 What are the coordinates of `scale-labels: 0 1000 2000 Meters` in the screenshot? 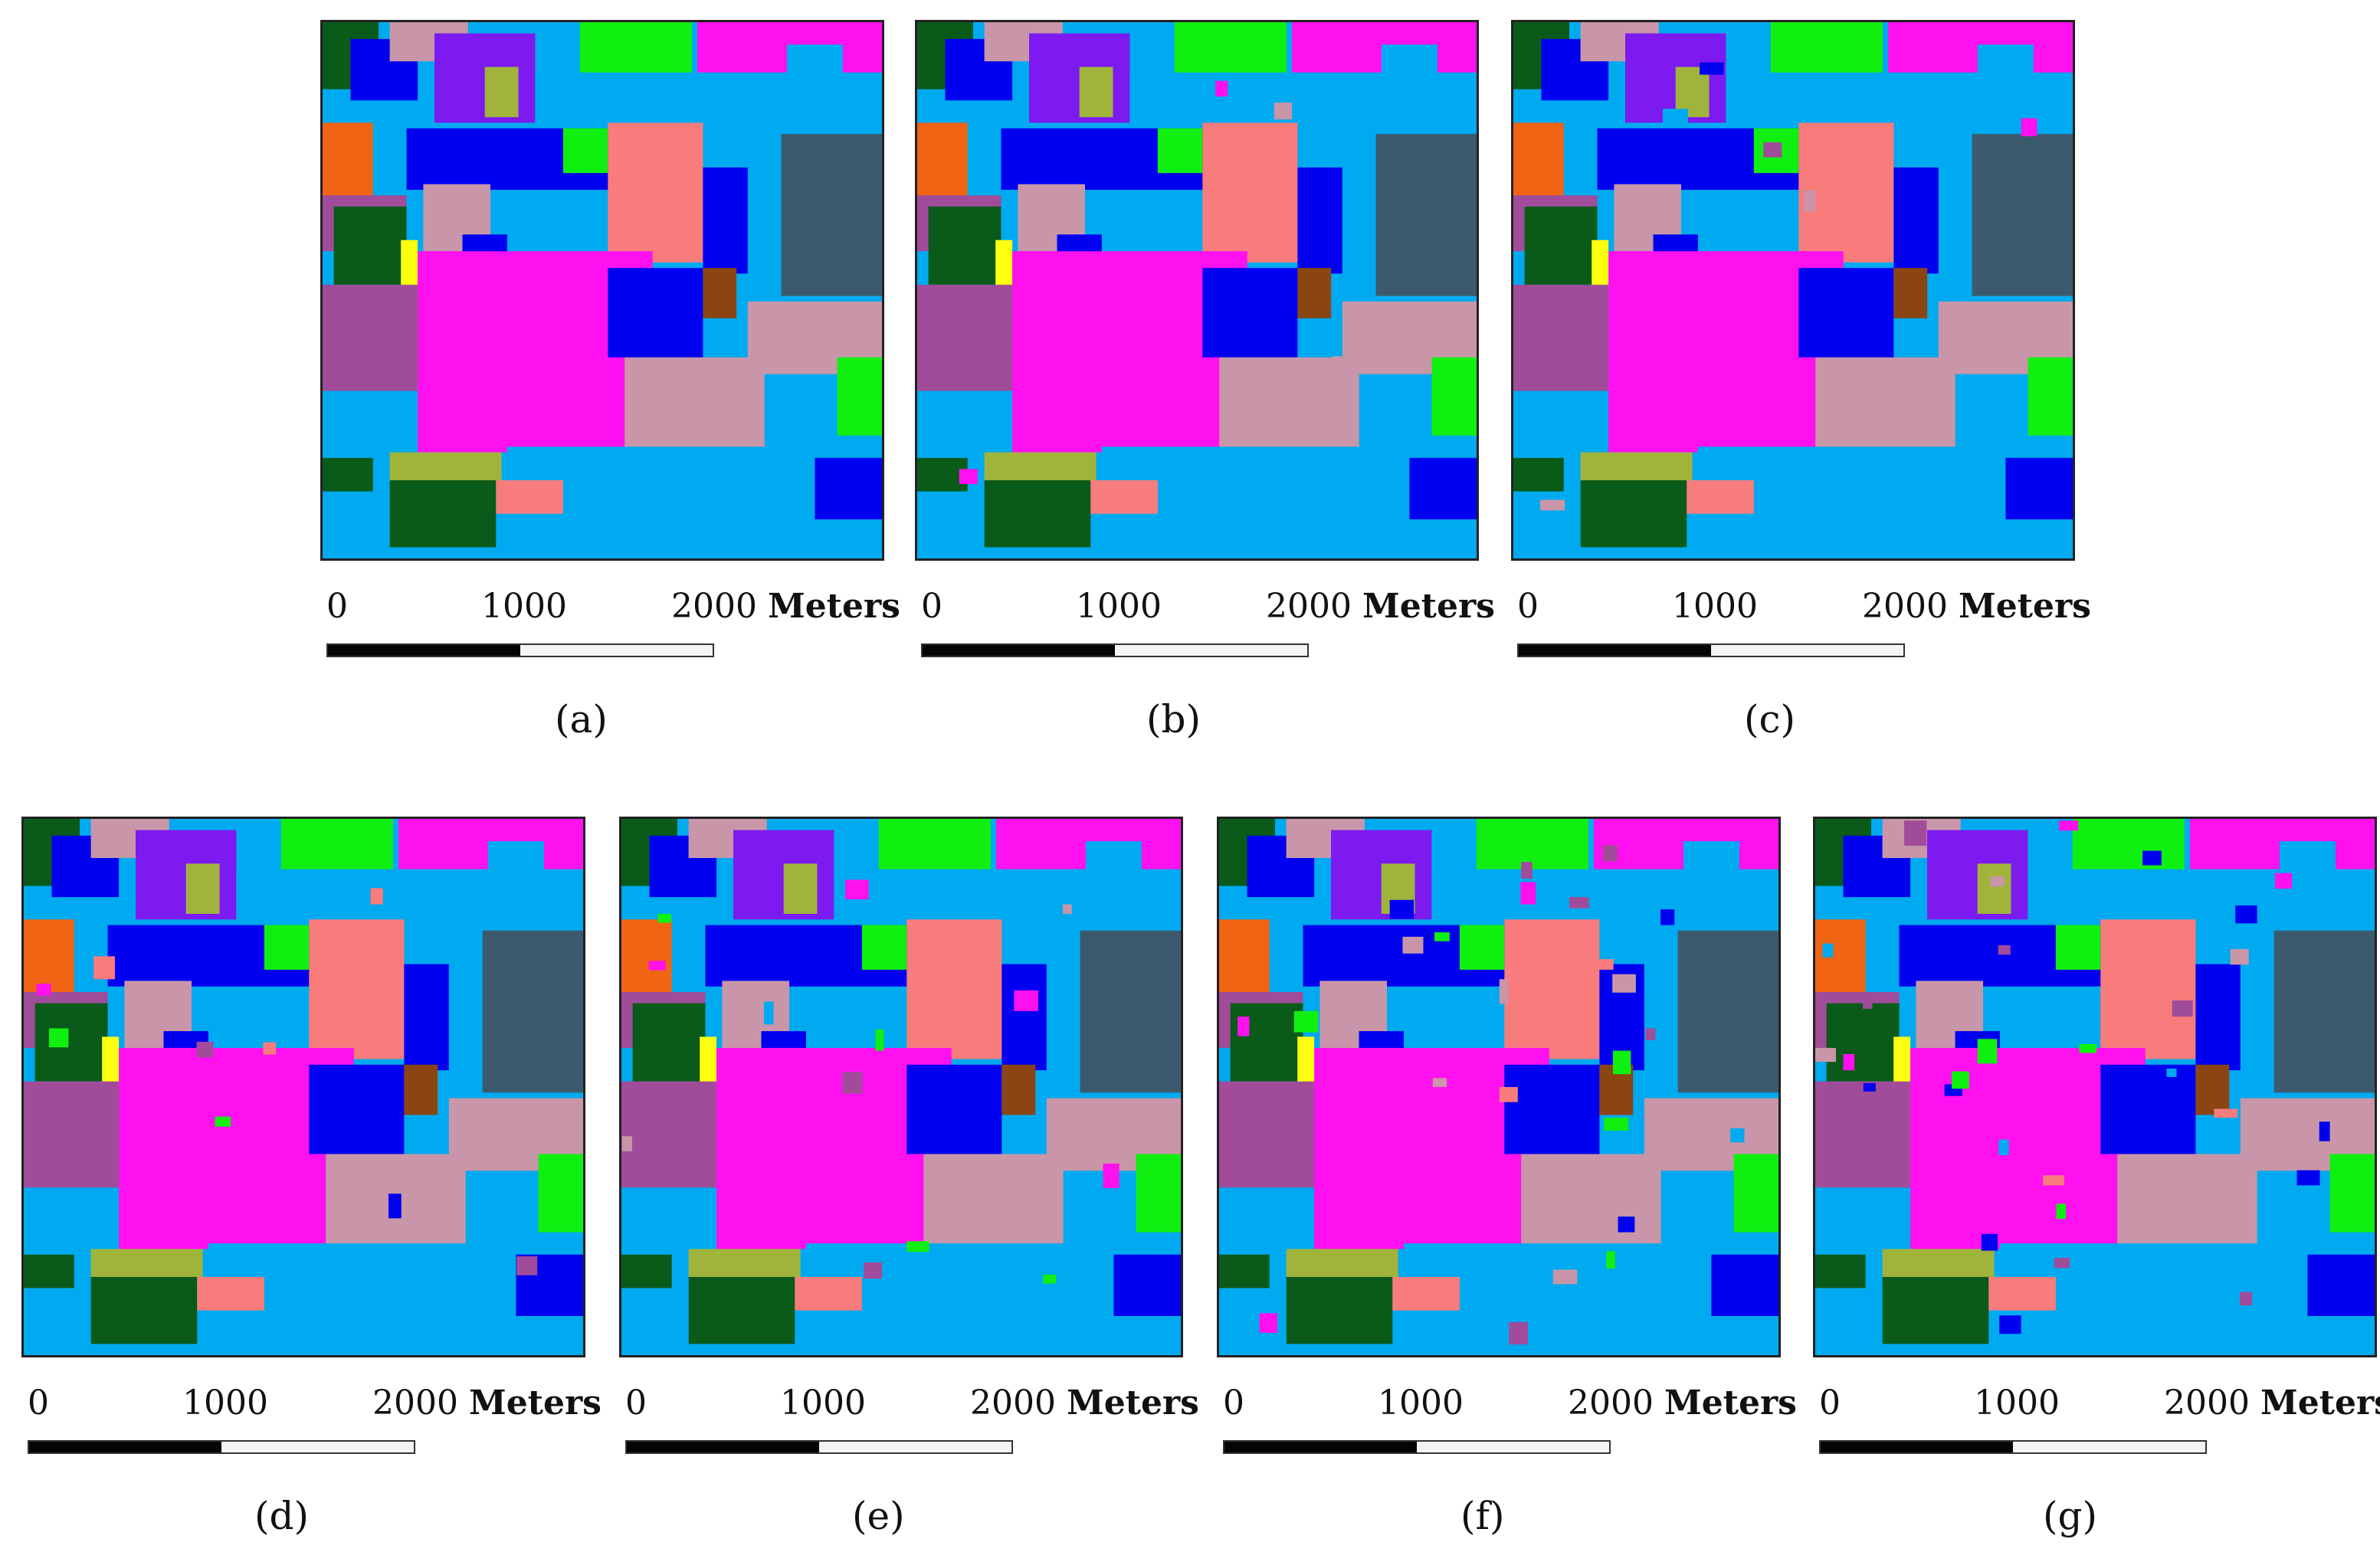 It's located at (1211, 610).